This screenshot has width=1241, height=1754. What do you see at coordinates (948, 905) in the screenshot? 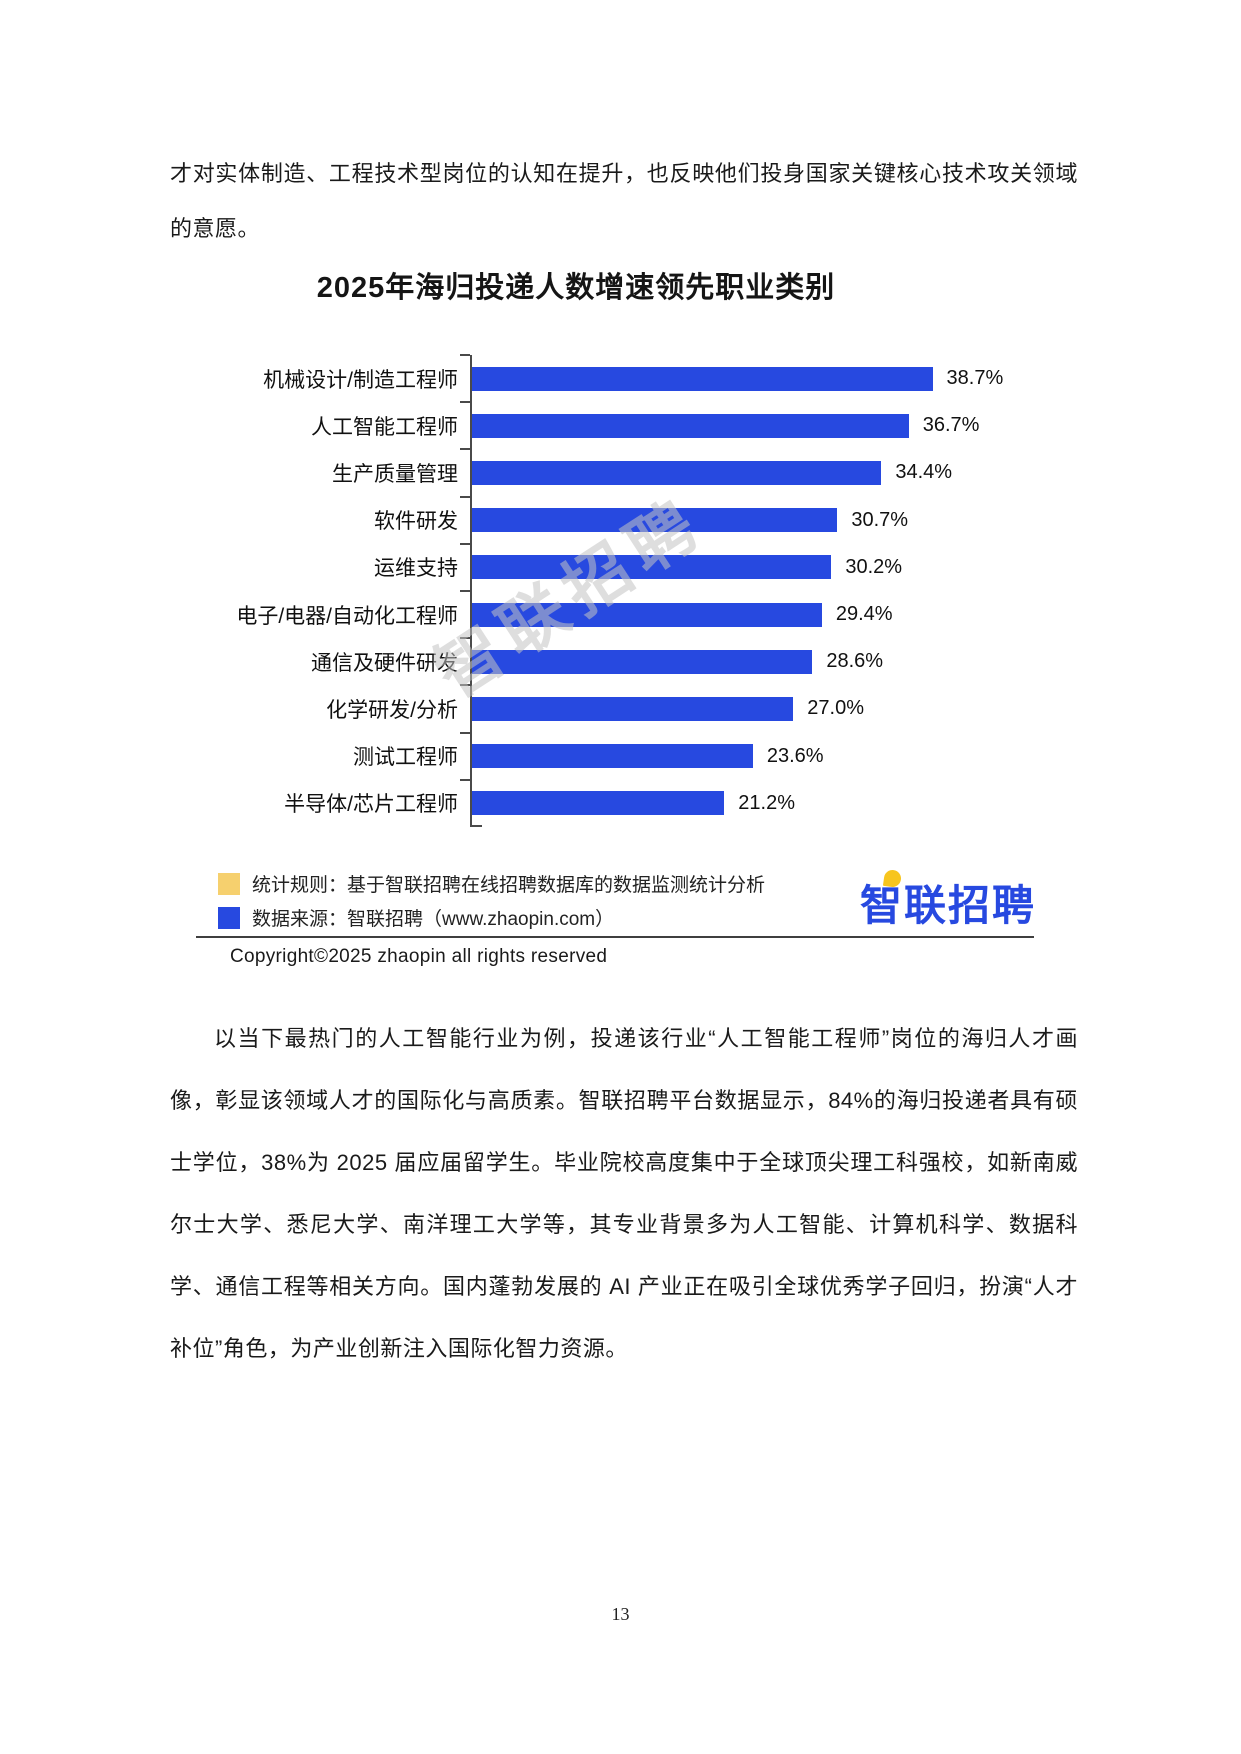
I see `zhaopin-logo-text: 智联招聘` at bounding box center [948, 905].